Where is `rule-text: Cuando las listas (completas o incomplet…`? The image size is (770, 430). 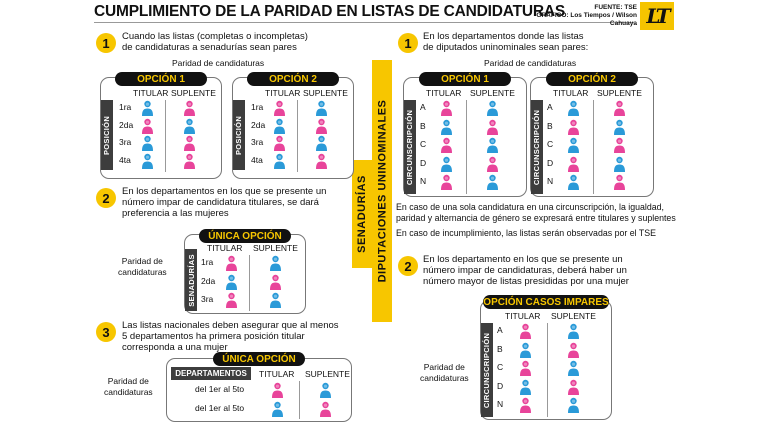
rule-text: Cuando las listas (completas o incomplet… is located at coordinates (215, 42).